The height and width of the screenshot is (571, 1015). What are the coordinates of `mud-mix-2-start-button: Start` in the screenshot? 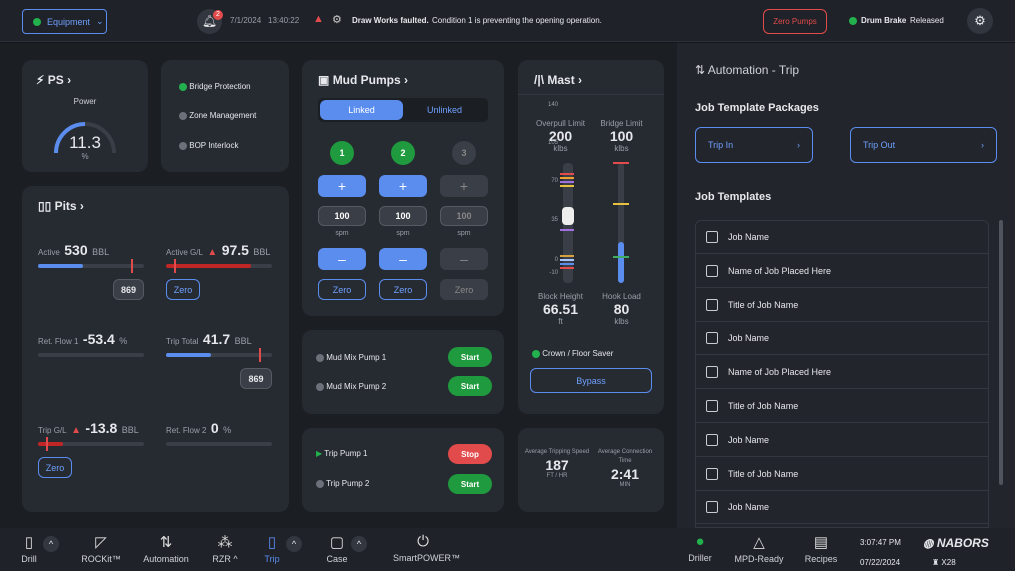 It's located at (470, 386).